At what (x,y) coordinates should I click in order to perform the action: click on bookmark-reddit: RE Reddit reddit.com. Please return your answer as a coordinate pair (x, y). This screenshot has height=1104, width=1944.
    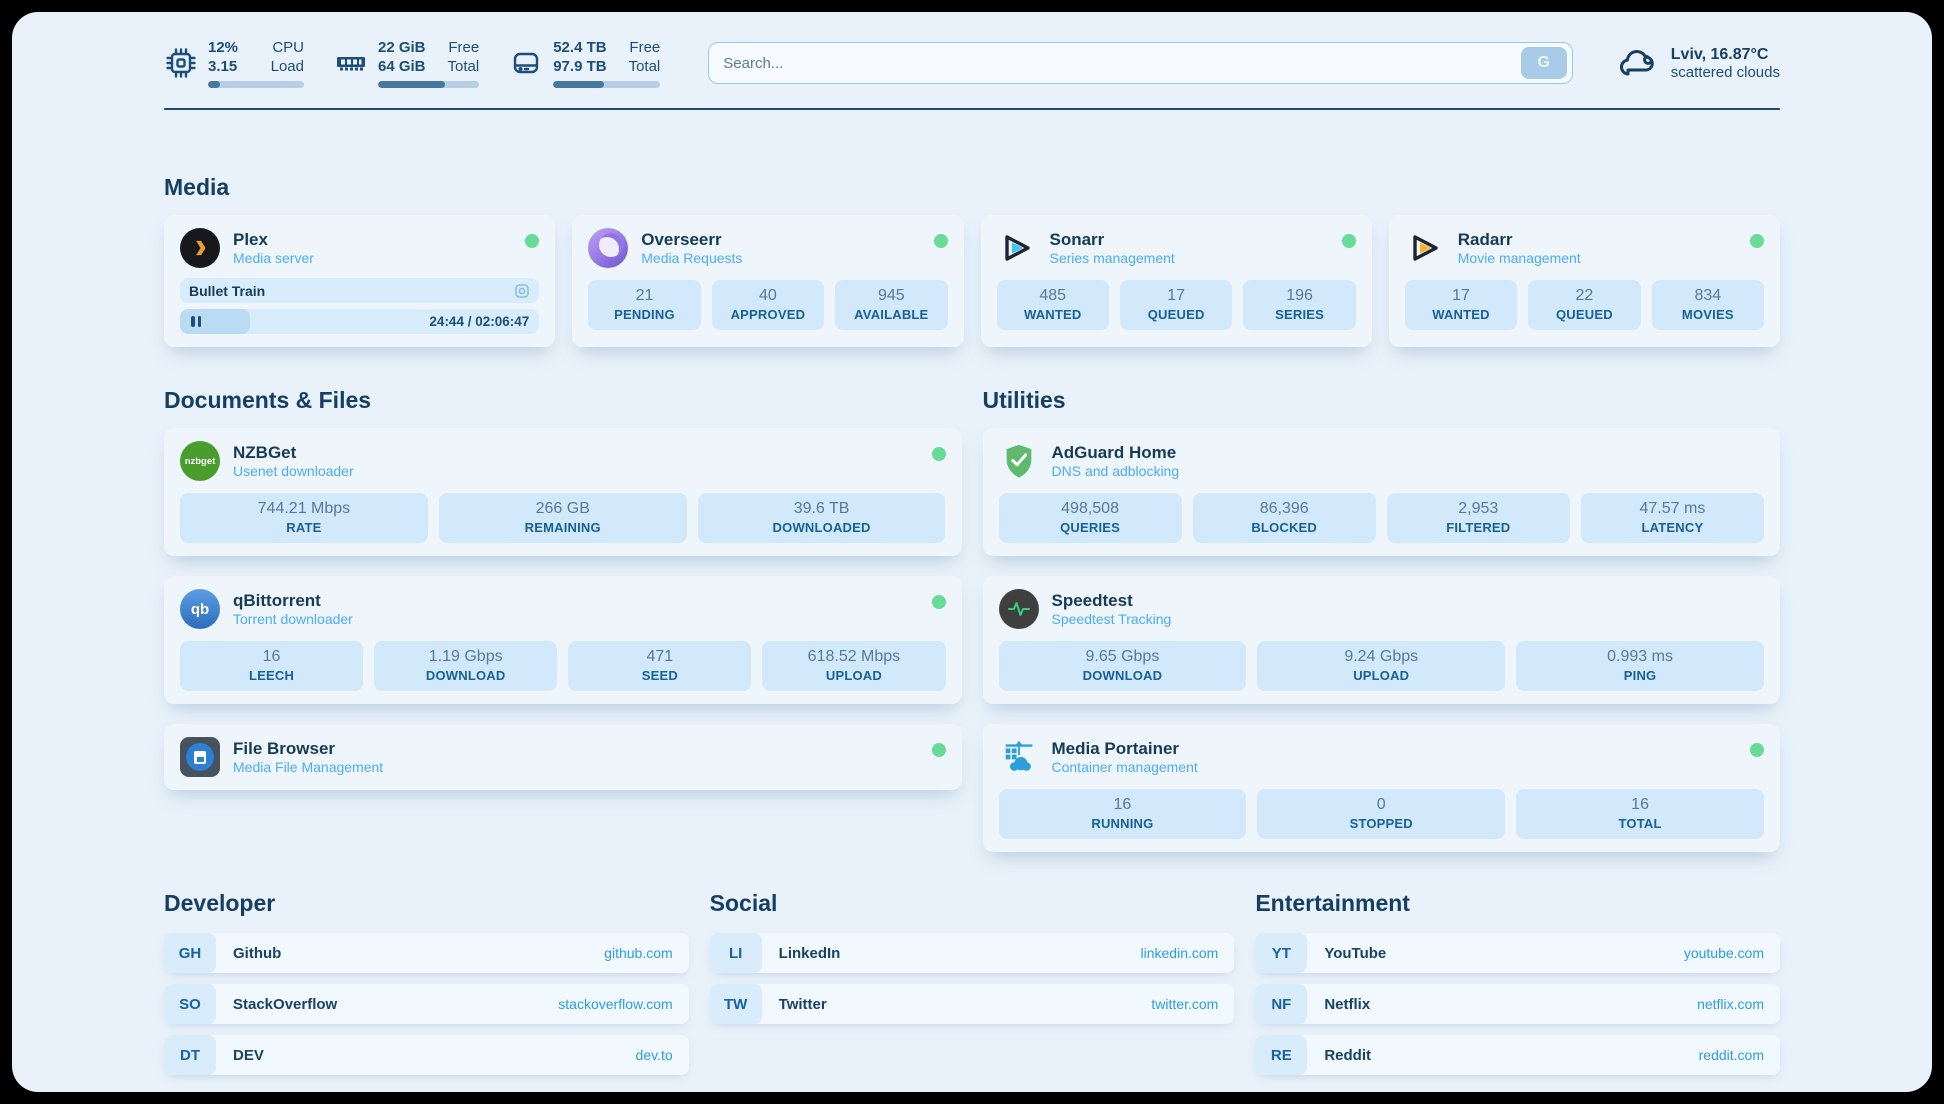
    Looking at the image, I should click on (1517, 1055).